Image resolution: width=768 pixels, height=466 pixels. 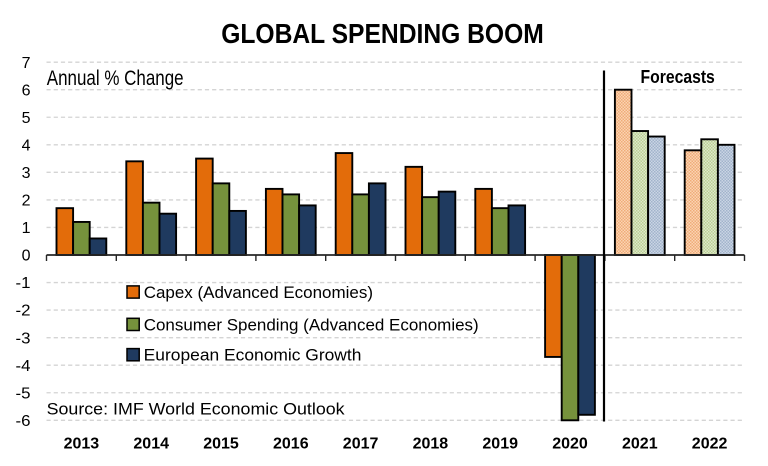 What do you see at coordinates (23, 311) in the screenshot?
I see `svg-text: -2` at bounding box center [23, 311].